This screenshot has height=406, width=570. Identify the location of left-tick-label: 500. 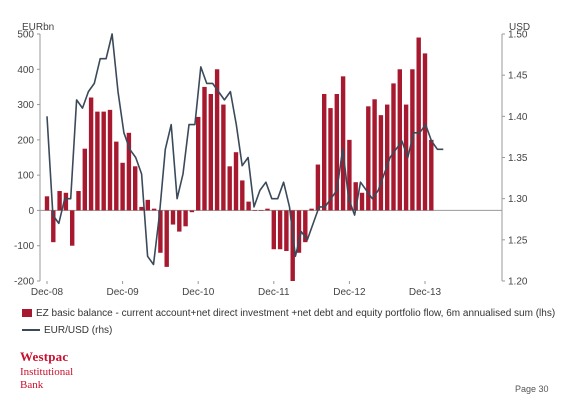
(25, 35).